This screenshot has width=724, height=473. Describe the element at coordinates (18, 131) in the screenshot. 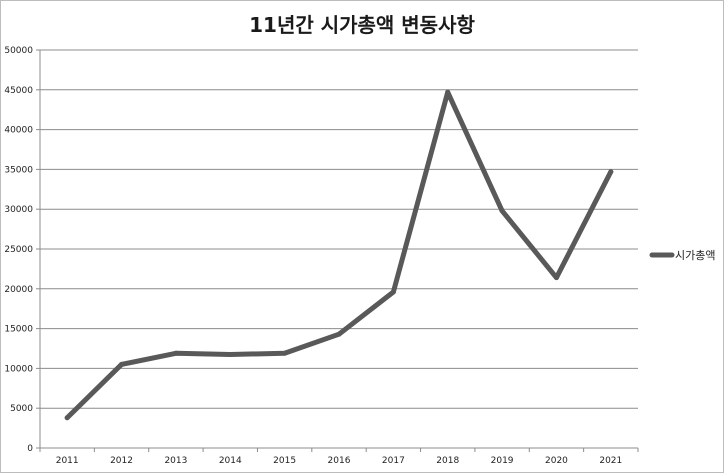

I see `y-tick-label: 40000` at that location.